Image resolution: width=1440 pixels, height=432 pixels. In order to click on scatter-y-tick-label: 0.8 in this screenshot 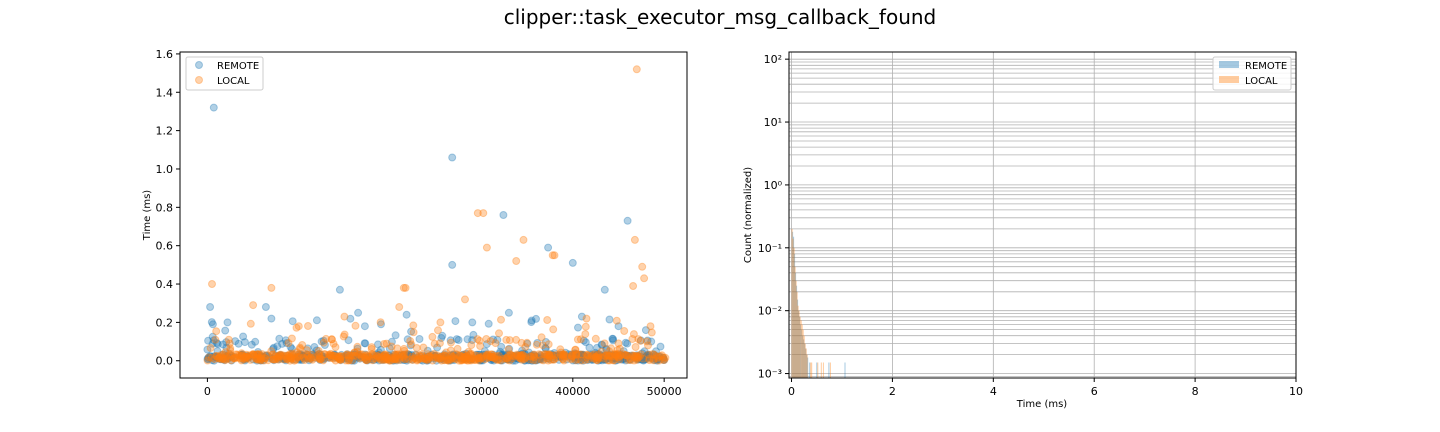, I will do `click(165, 207)`.